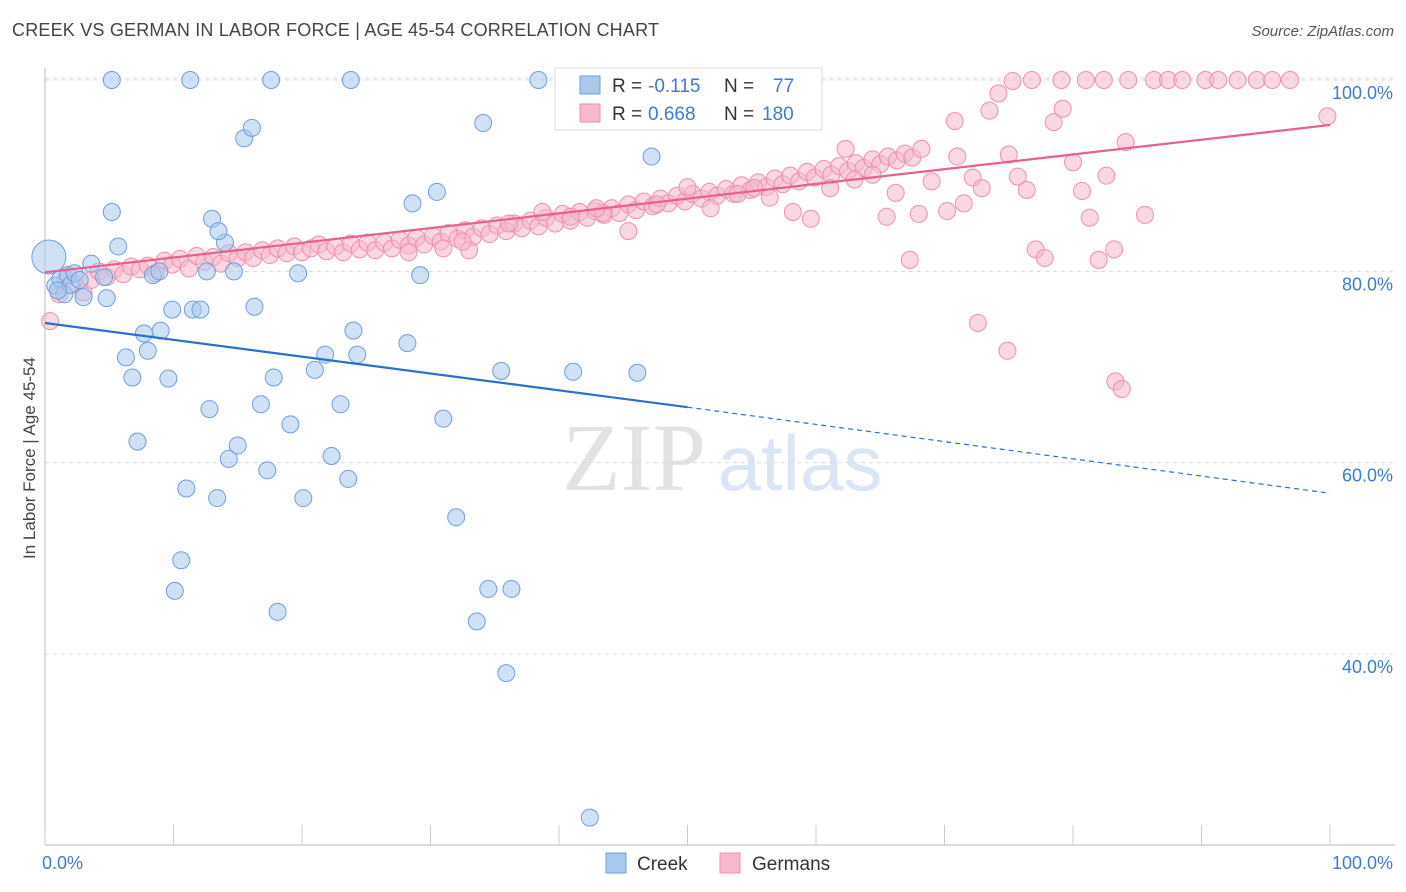  What do you see at coordinates (739, 114) in the screenshot?
I see `german-n-label: N =` at bounding box center [739, 114].